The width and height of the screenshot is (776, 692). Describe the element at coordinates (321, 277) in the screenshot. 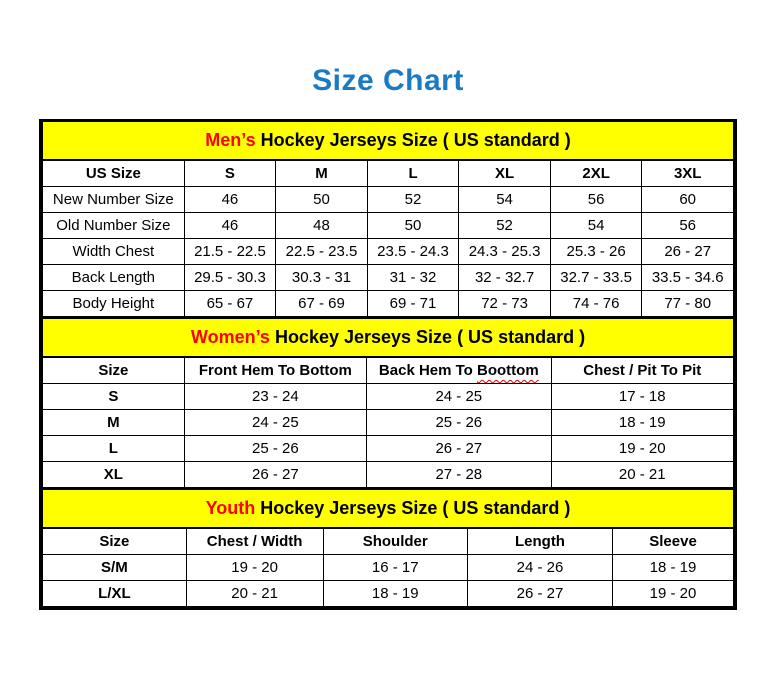

I see `mens-cell: 30.3 - 31` at that location.